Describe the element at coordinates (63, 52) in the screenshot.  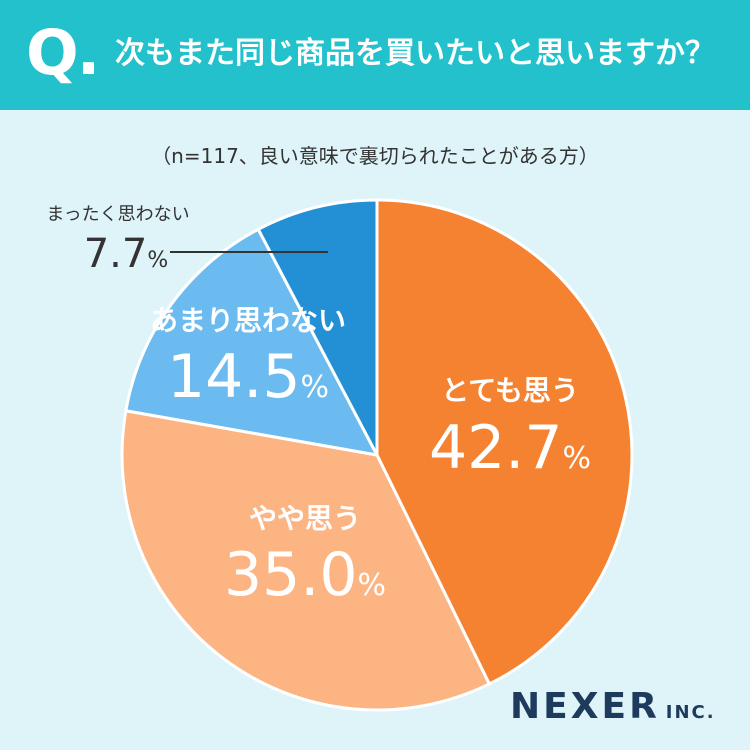
I see `q-mark: Q.` at that location.